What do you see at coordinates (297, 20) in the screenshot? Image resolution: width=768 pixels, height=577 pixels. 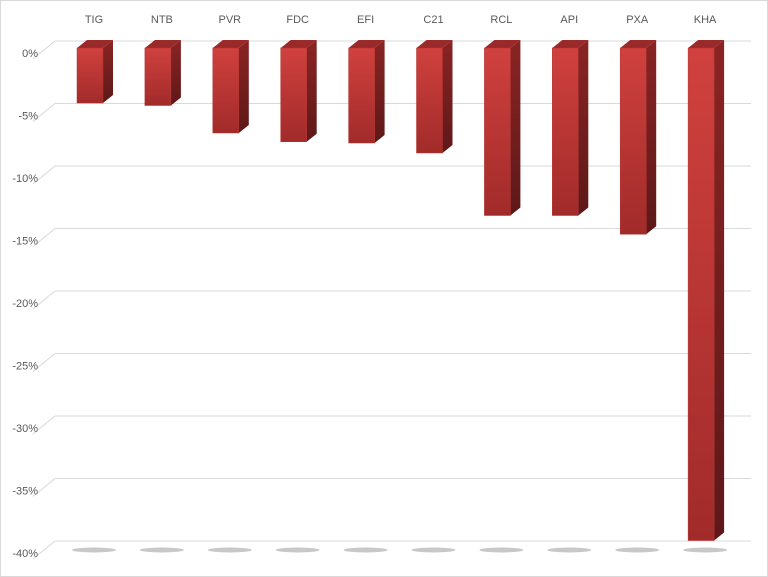 I see `x-tick-label: FDC` at bounding box center [297, 20].